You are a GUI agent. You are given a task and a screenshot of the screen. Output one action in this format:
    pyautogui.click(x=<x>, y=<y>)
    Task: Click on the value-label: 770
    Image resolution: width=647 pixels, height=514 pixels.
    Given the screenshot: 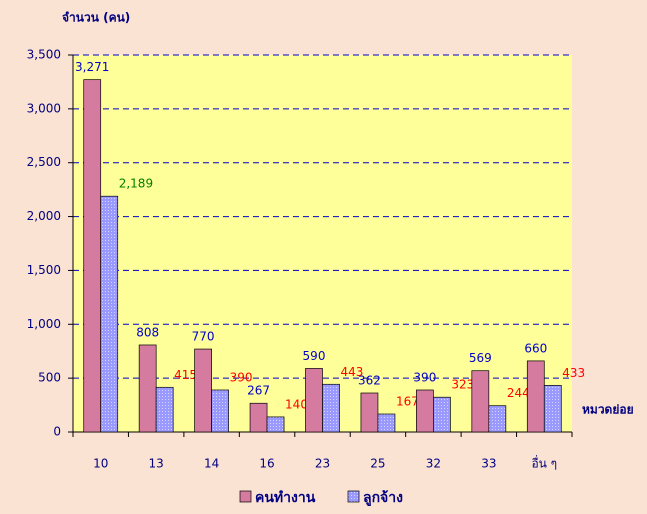 What is the action you would take?
    pyautogui.click(x=203, y=337)
    